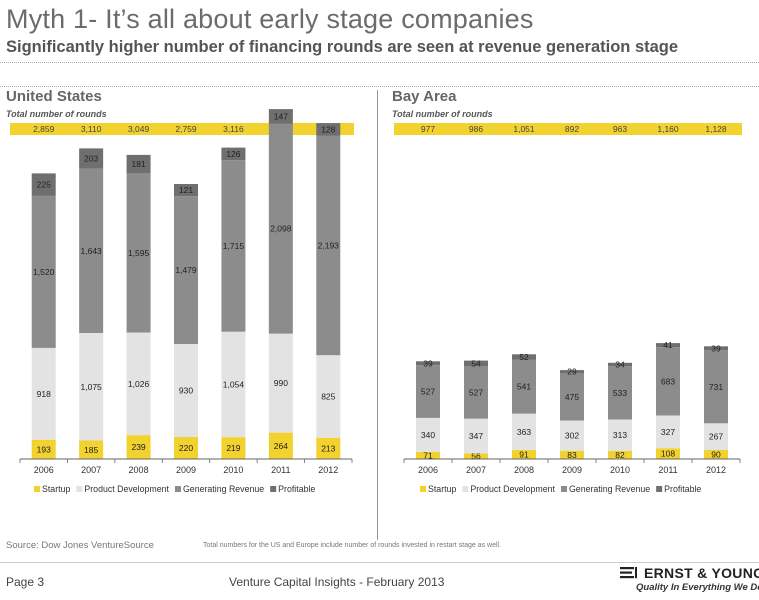 The image size is (759, 600). I want to click on us-data-label-product-development: 825, so click(328, 396).